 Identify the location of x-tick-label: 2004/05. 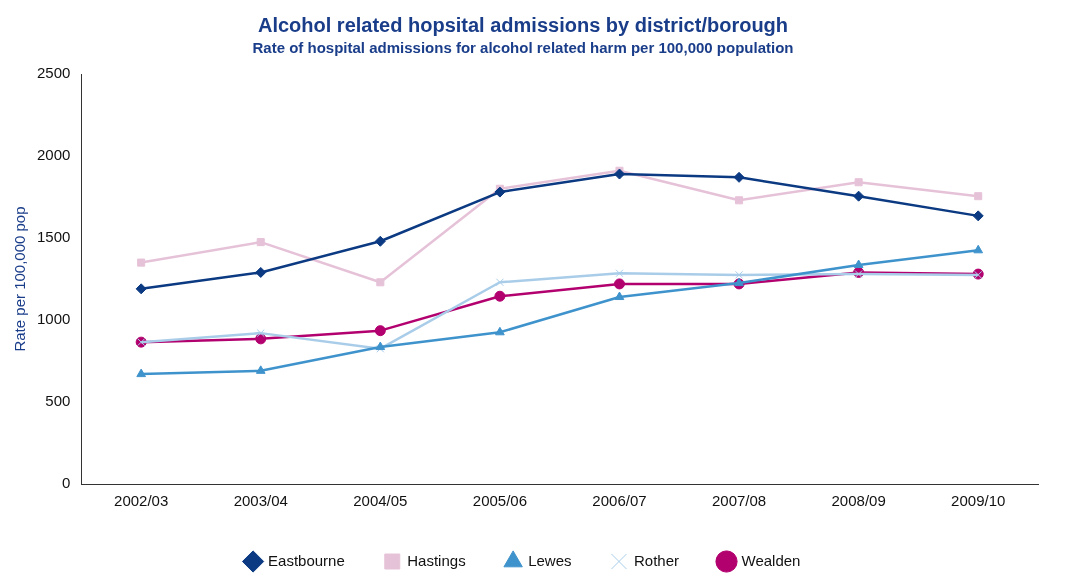
(380, 501).